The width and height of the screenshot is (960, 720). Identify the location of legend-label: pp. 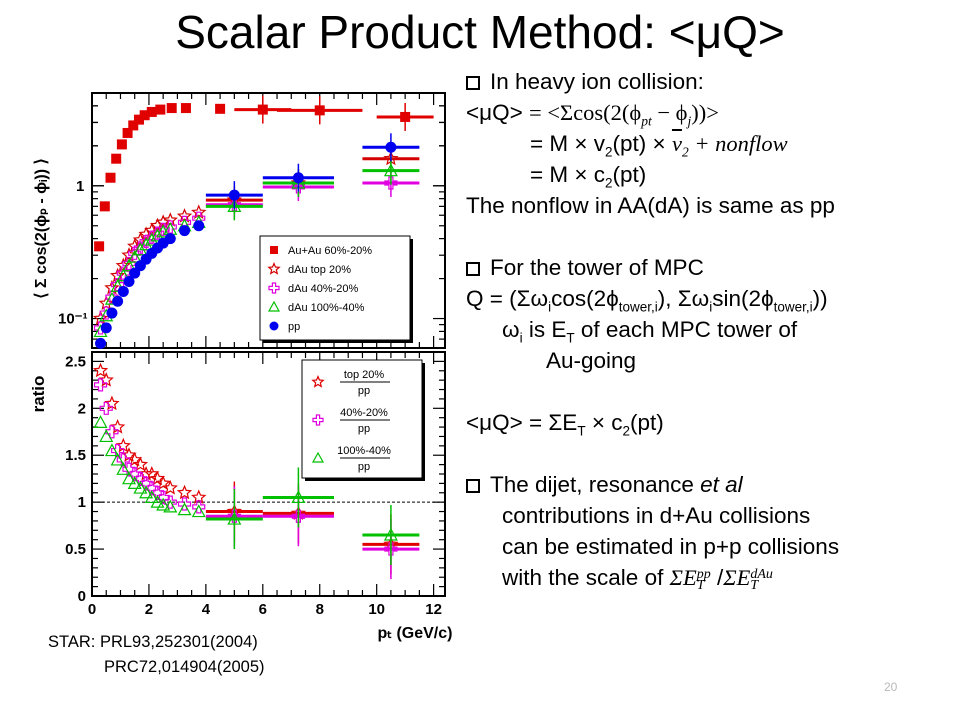
(294, 327).